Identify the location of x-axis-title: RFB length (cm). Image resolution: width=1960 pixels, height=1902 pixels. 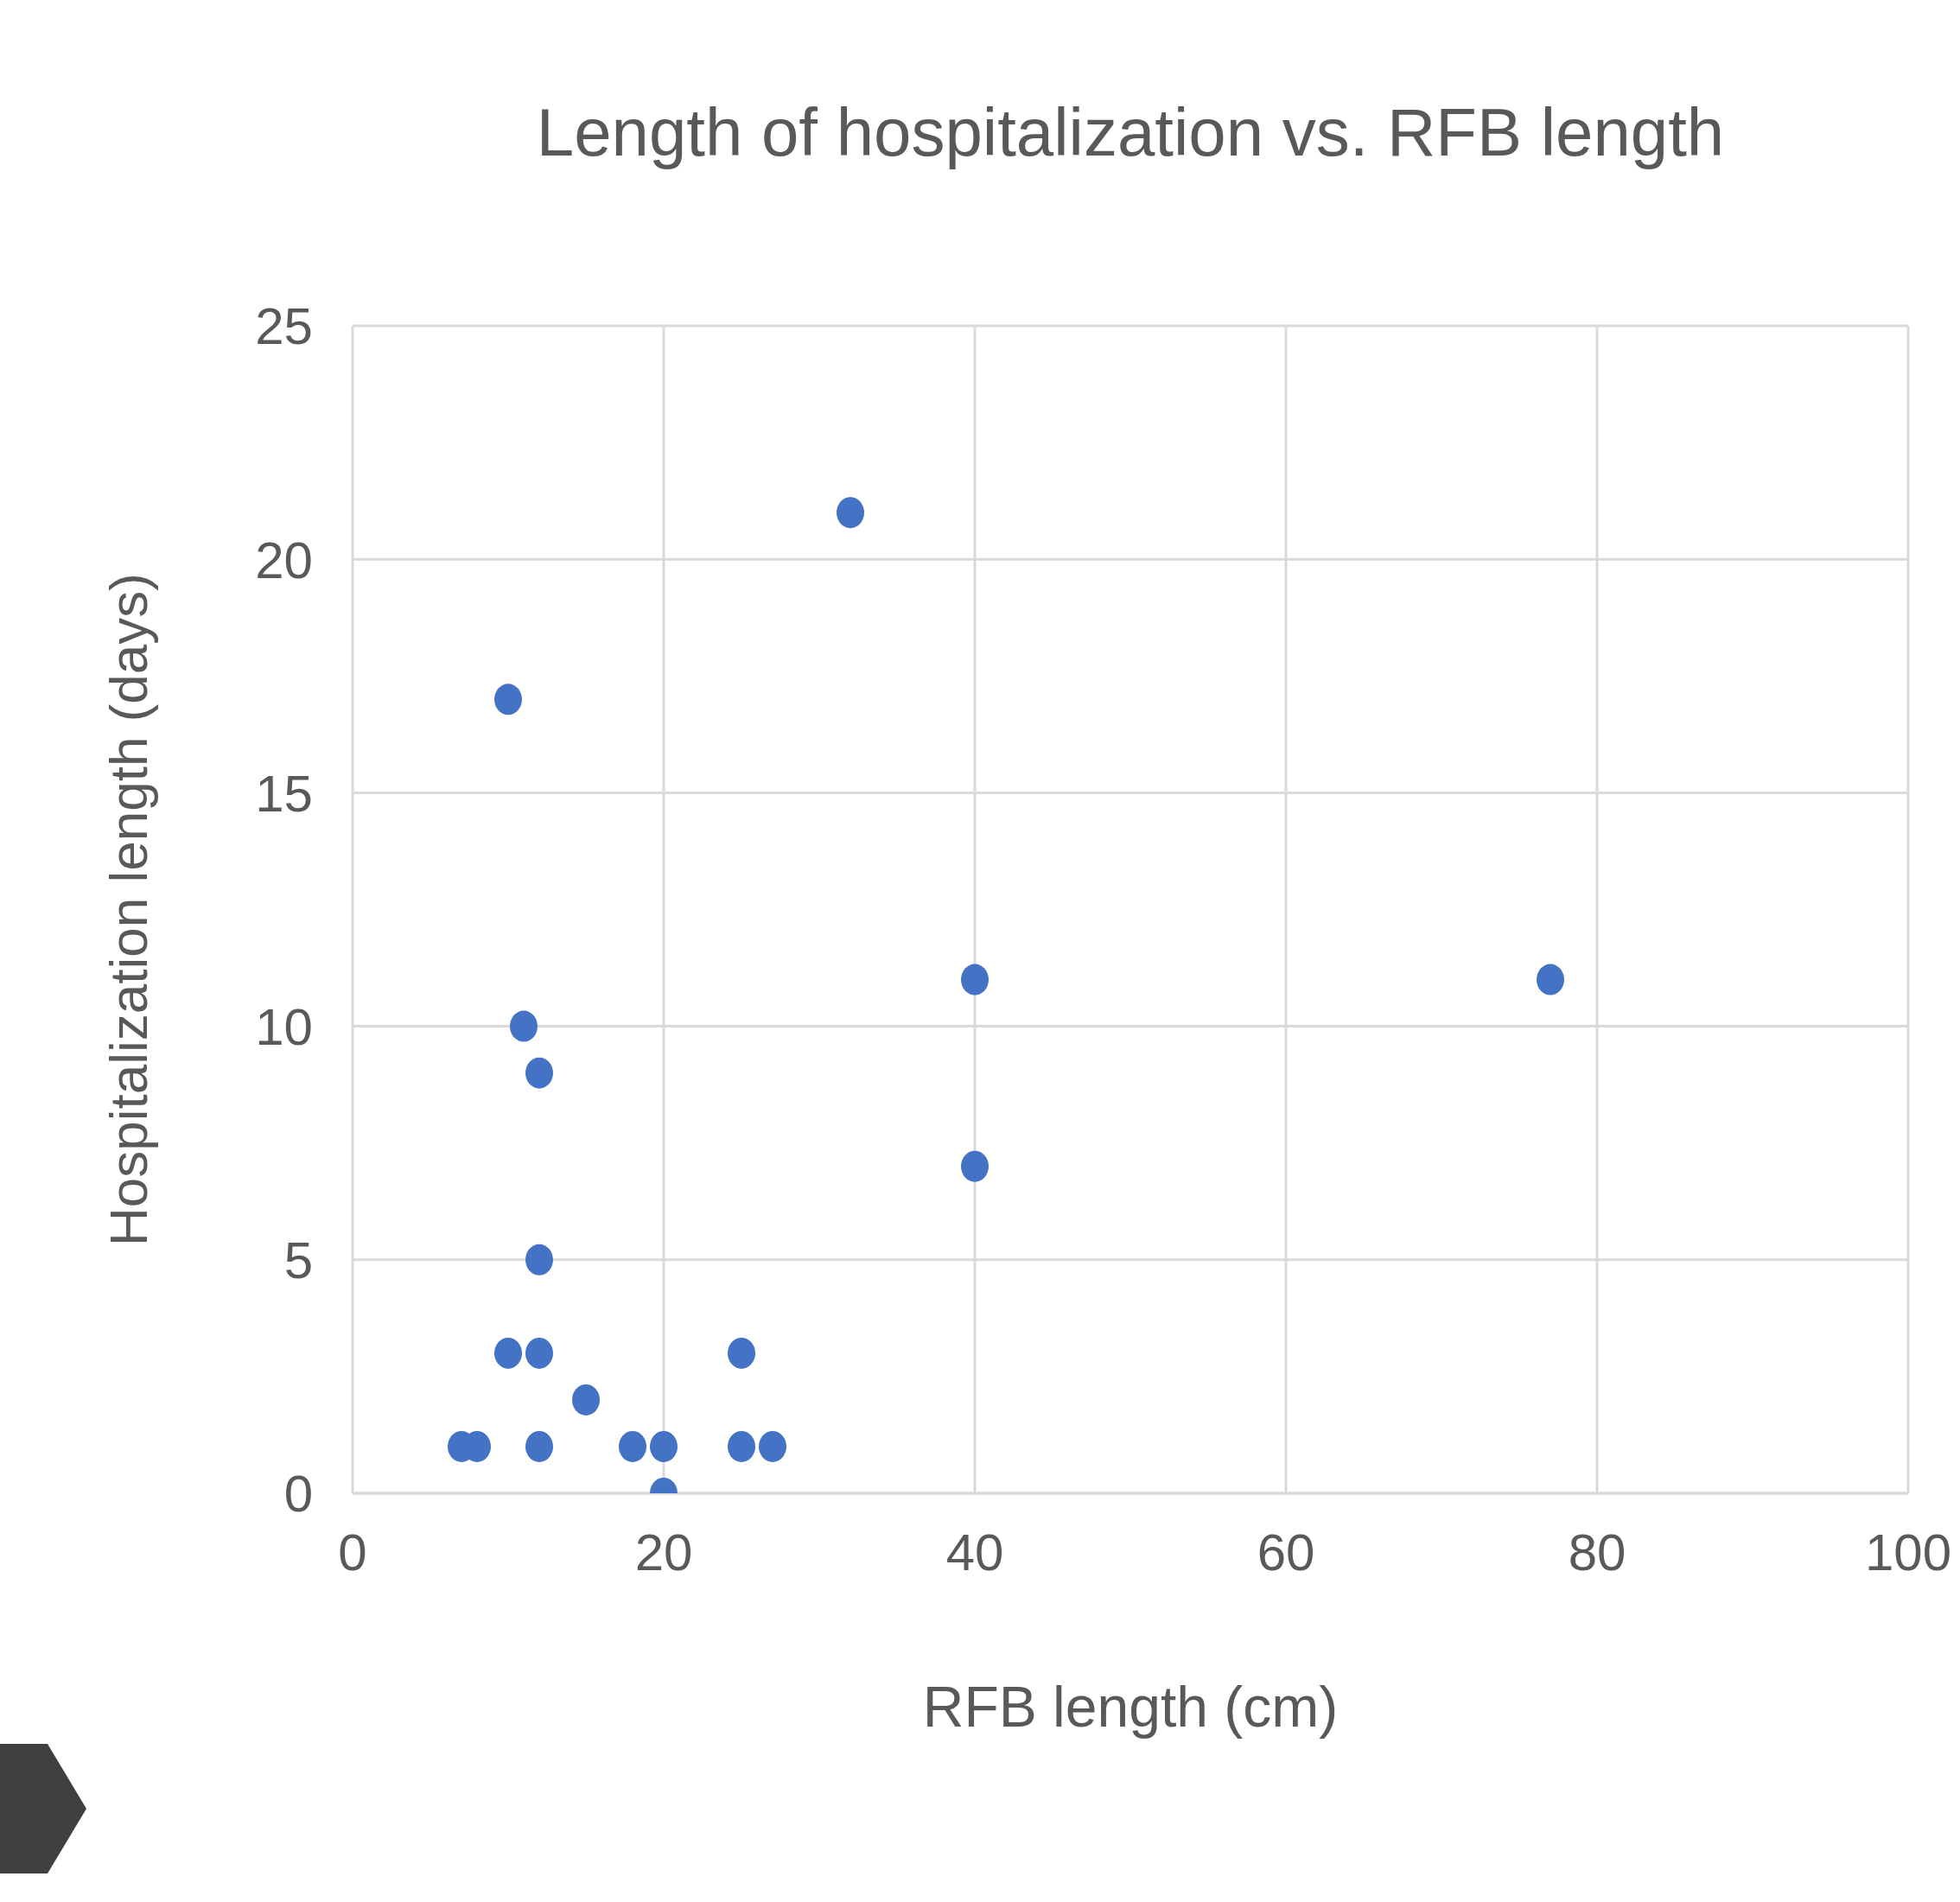
(1130, 1707).